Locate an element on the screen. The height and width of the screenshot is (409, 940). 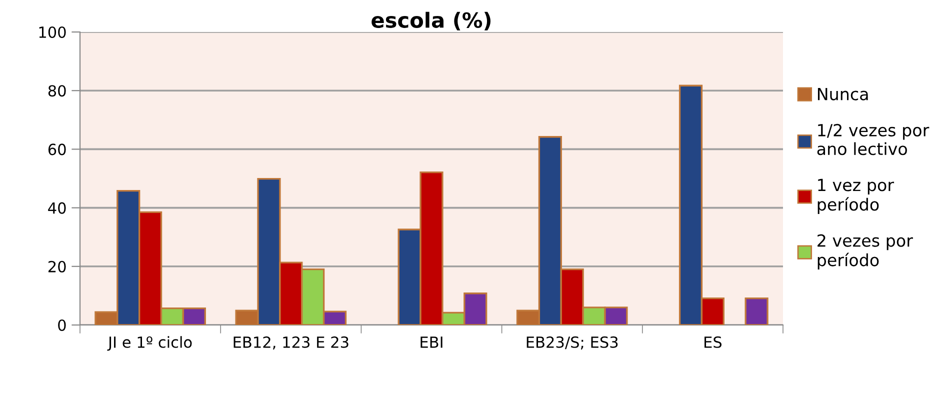
x-tick-label: ES is located at coordinates (713, 342).